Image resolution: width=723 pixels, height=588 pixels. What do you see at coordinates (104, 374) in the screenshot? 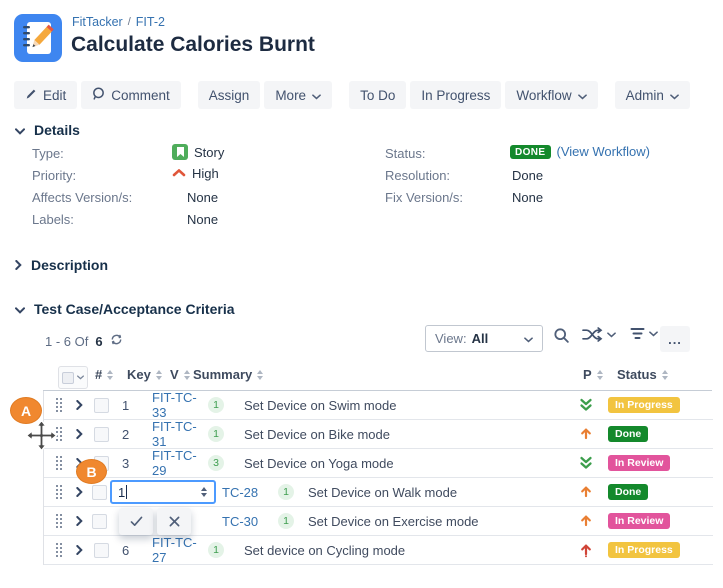
I see `column-header-num: #` at bounding box center [104, 374].